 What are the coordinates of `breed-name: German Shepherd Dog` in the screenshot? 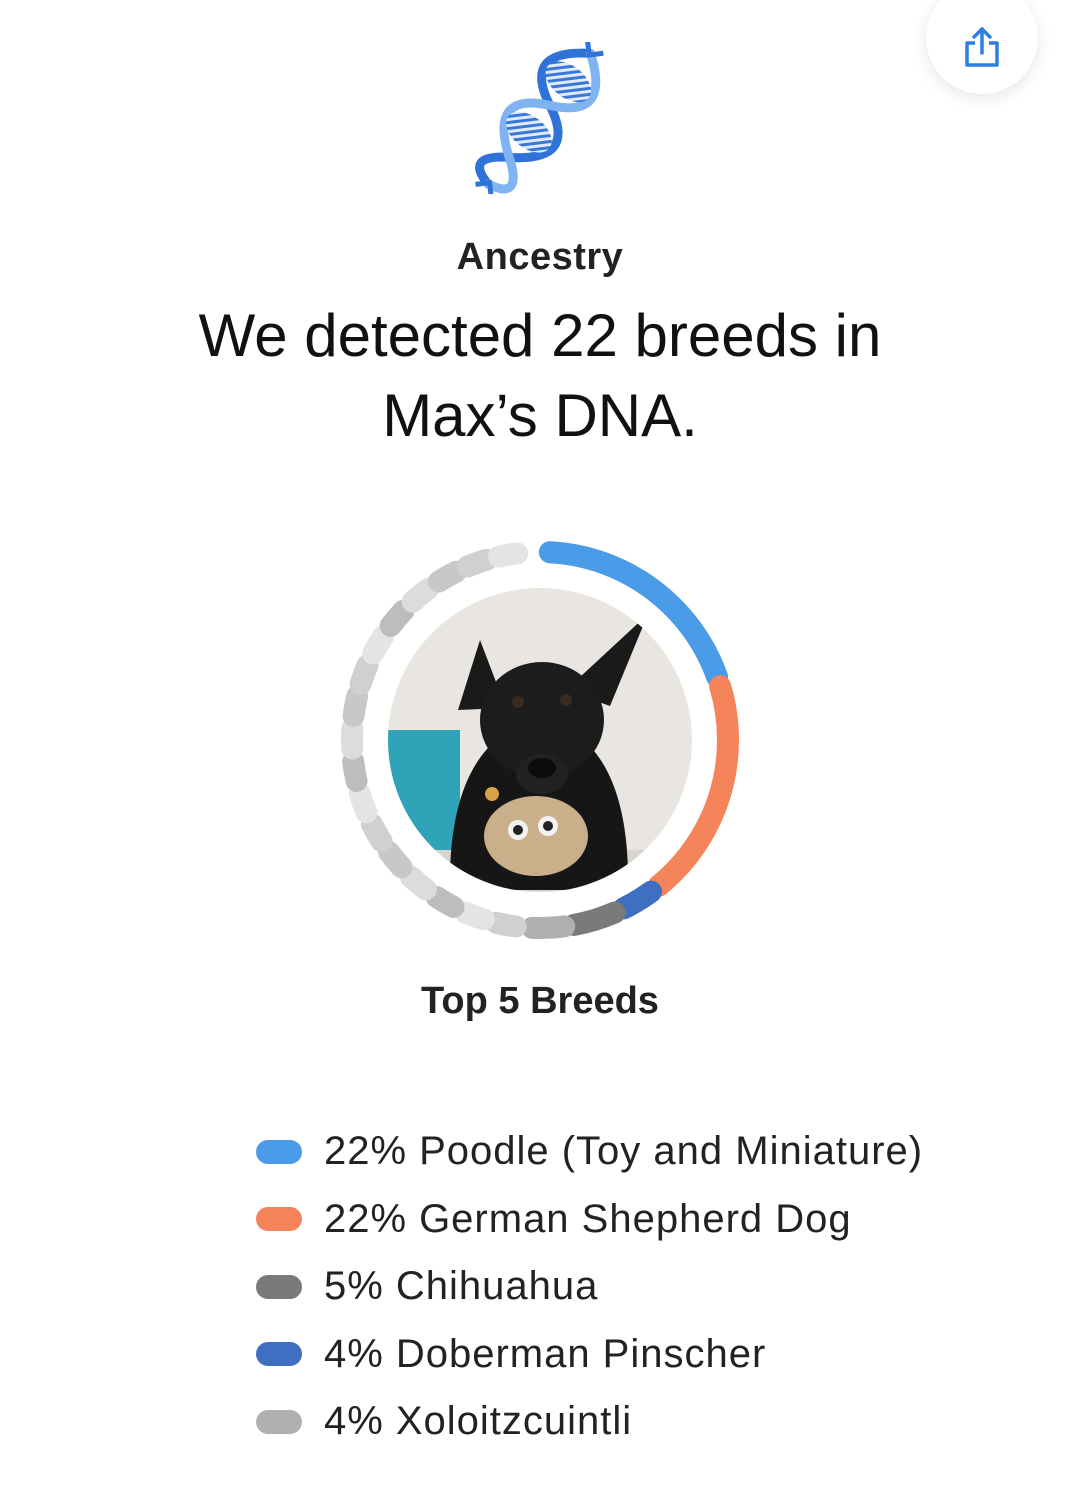 It's located at (635, 1218).